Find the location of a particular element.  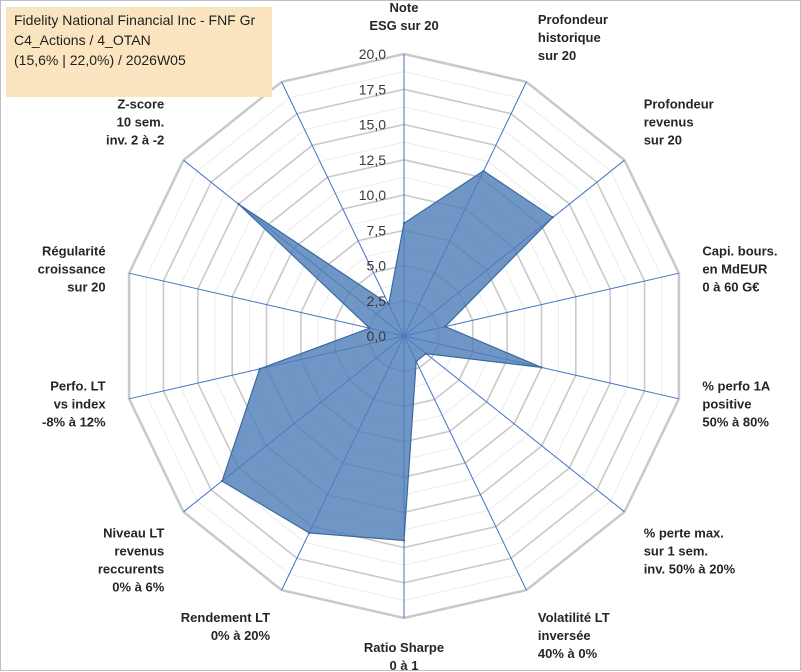

axis-label: Profondeur revenus sur 20 is located at coordinates (679, 122).